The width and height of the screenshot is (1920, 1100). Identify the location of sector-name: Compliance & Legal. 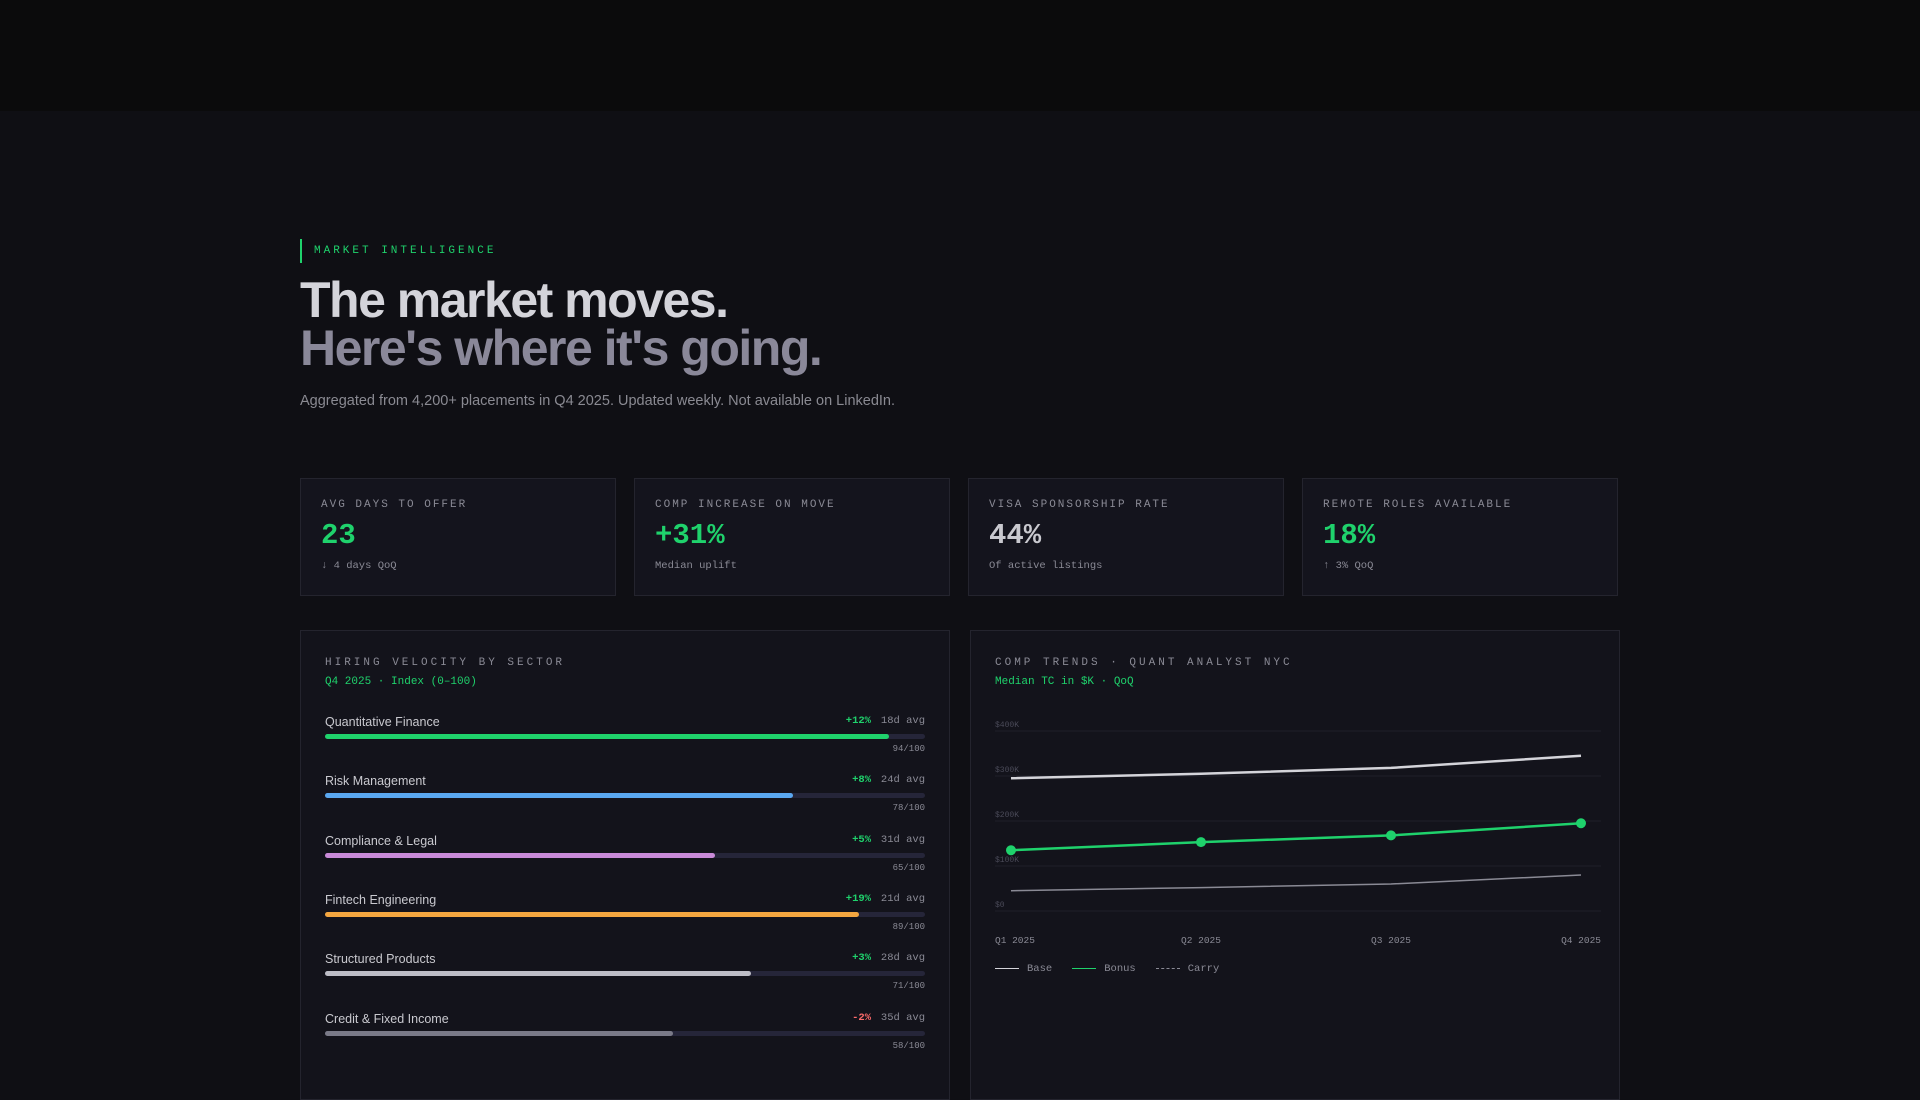
(381, 840).